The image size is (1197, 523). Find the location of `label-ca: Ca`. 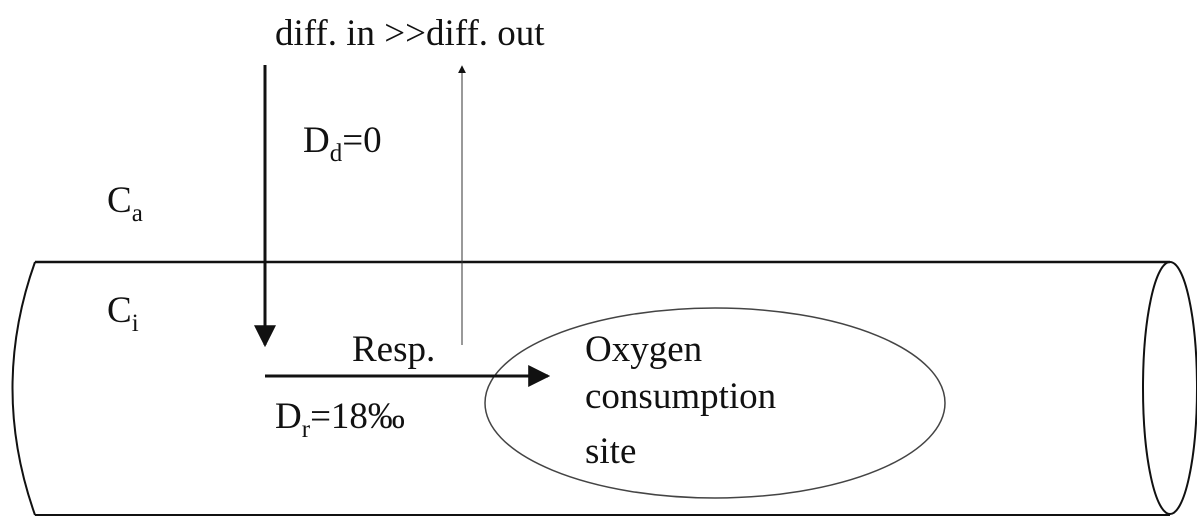

label-ca: Ca is located at coordinates (125, 203).